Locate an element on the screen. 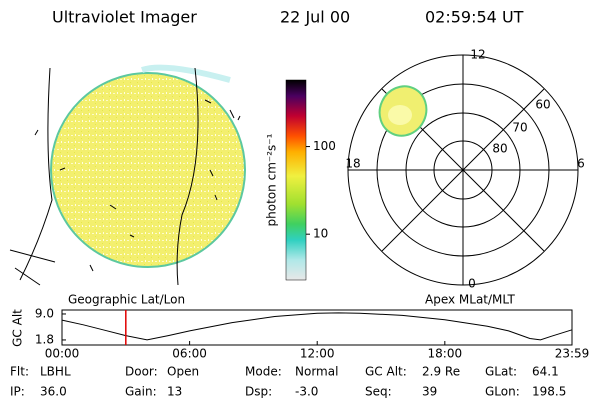 The width and height of the screenshot is (600, 400). field-label: Door: is located at coordinates (141, 372).